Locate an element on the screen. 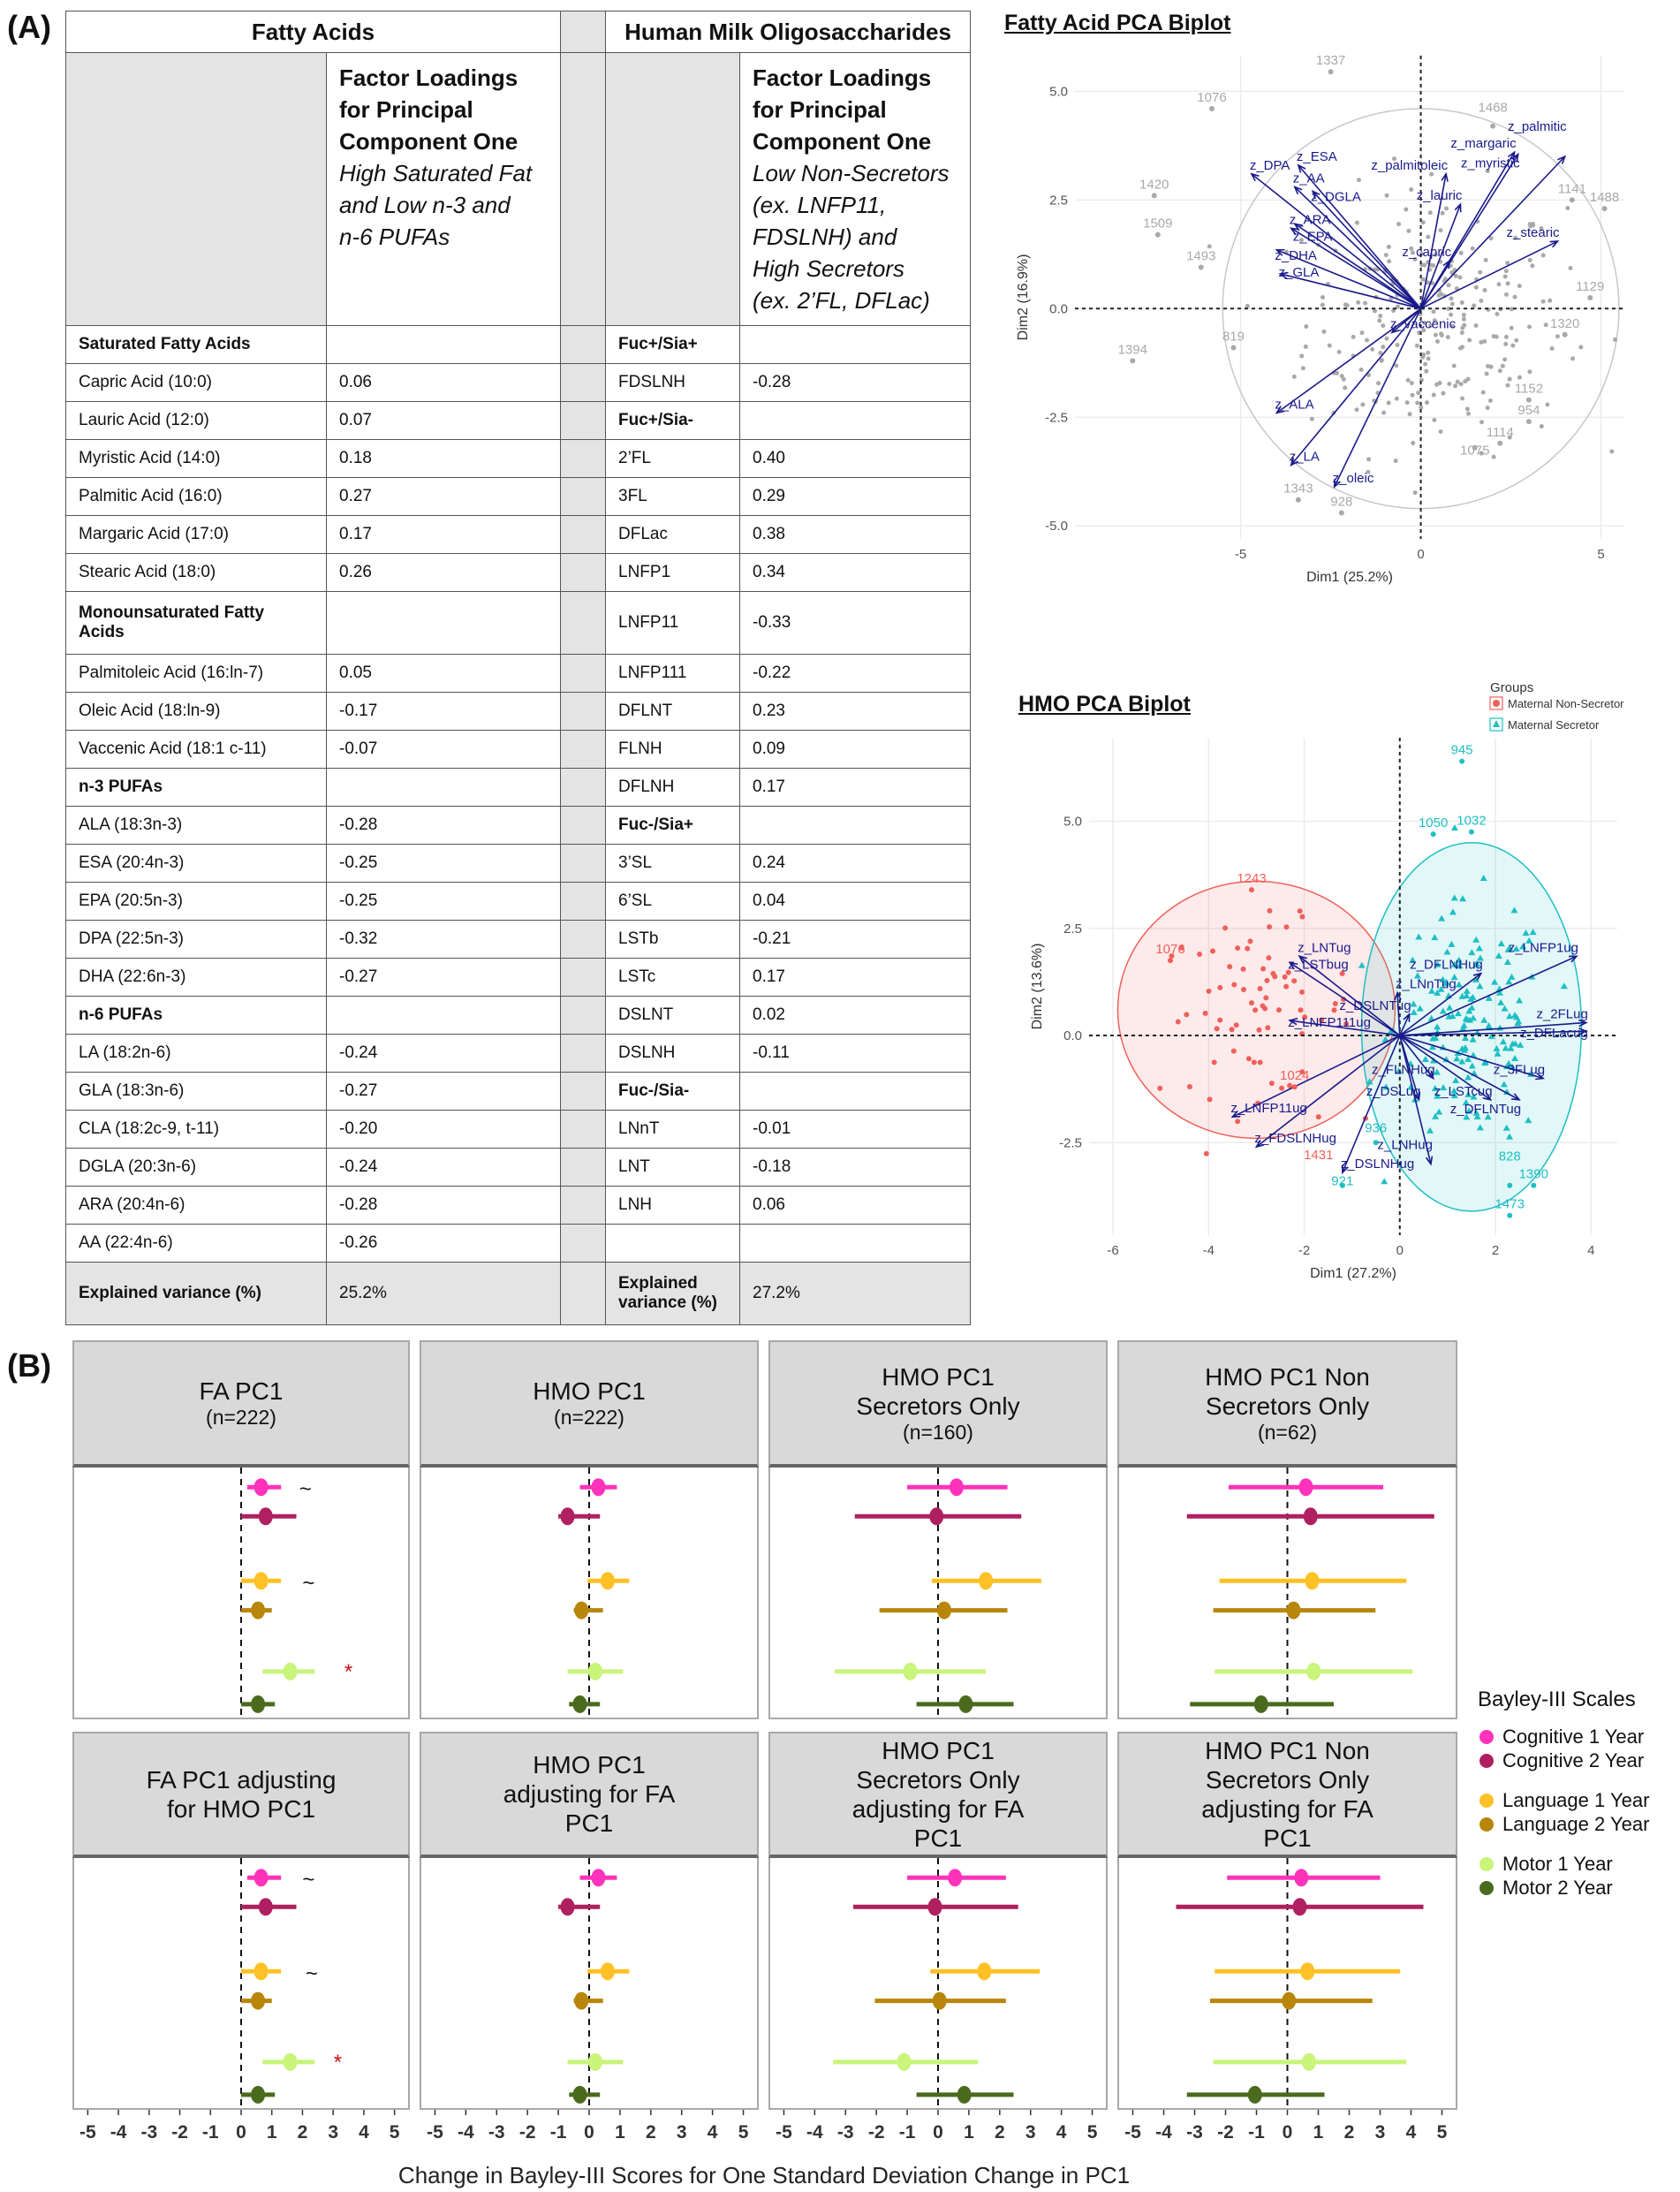  x-tick-label: 1 is located at coordinates (620, 2132).